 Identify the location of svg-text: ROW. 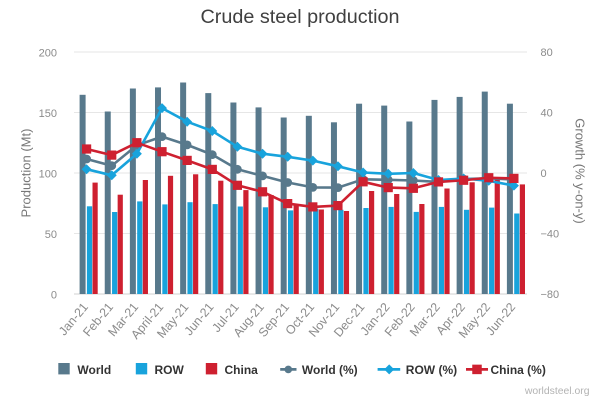
(170, 370).